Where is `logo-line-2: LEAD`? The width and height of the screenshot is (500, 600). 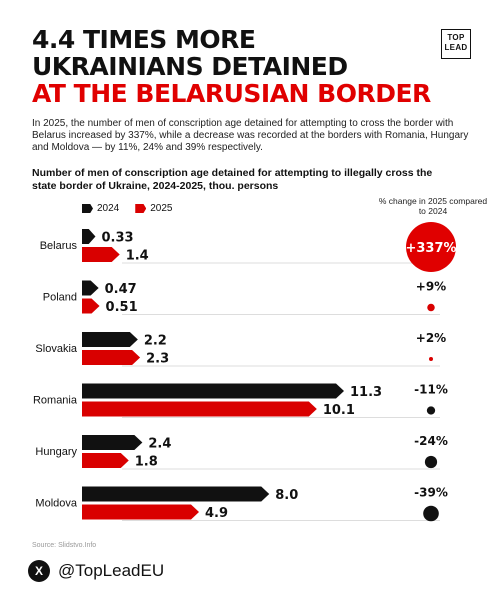
logo-line-2: LEAD is located at coordinates (456, 47).